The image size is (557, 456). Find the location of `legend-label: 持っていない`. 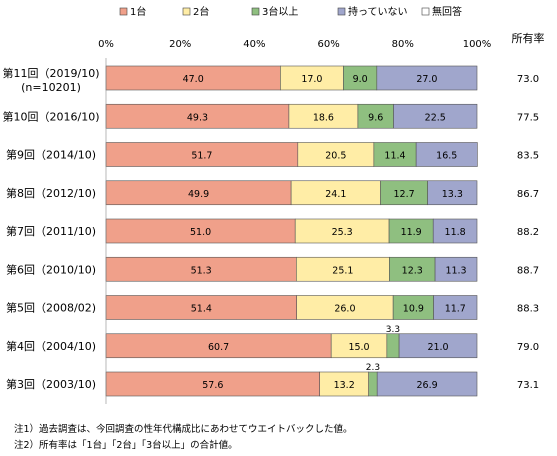

legend-label: 持っていない is located at coordinates (378, 11).